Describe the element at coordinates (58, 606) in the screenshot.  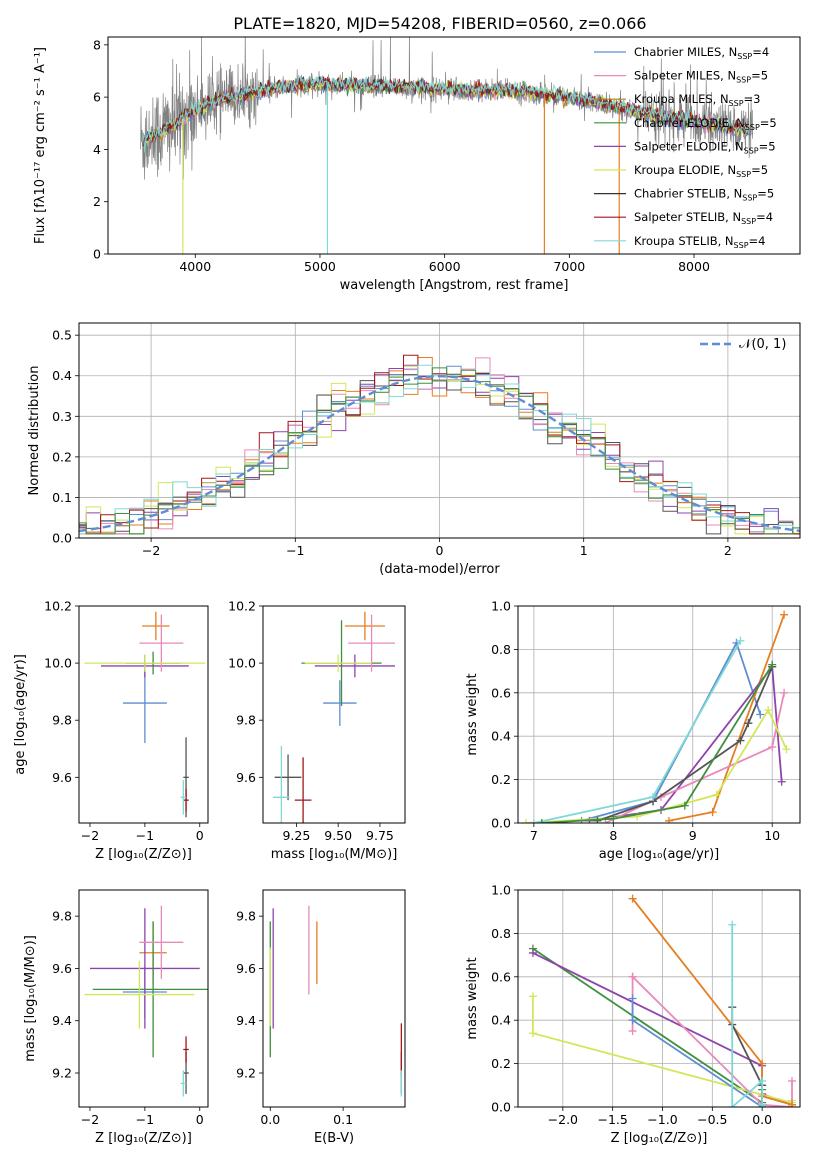
I see `y-tick-label: 10.2` at that location.